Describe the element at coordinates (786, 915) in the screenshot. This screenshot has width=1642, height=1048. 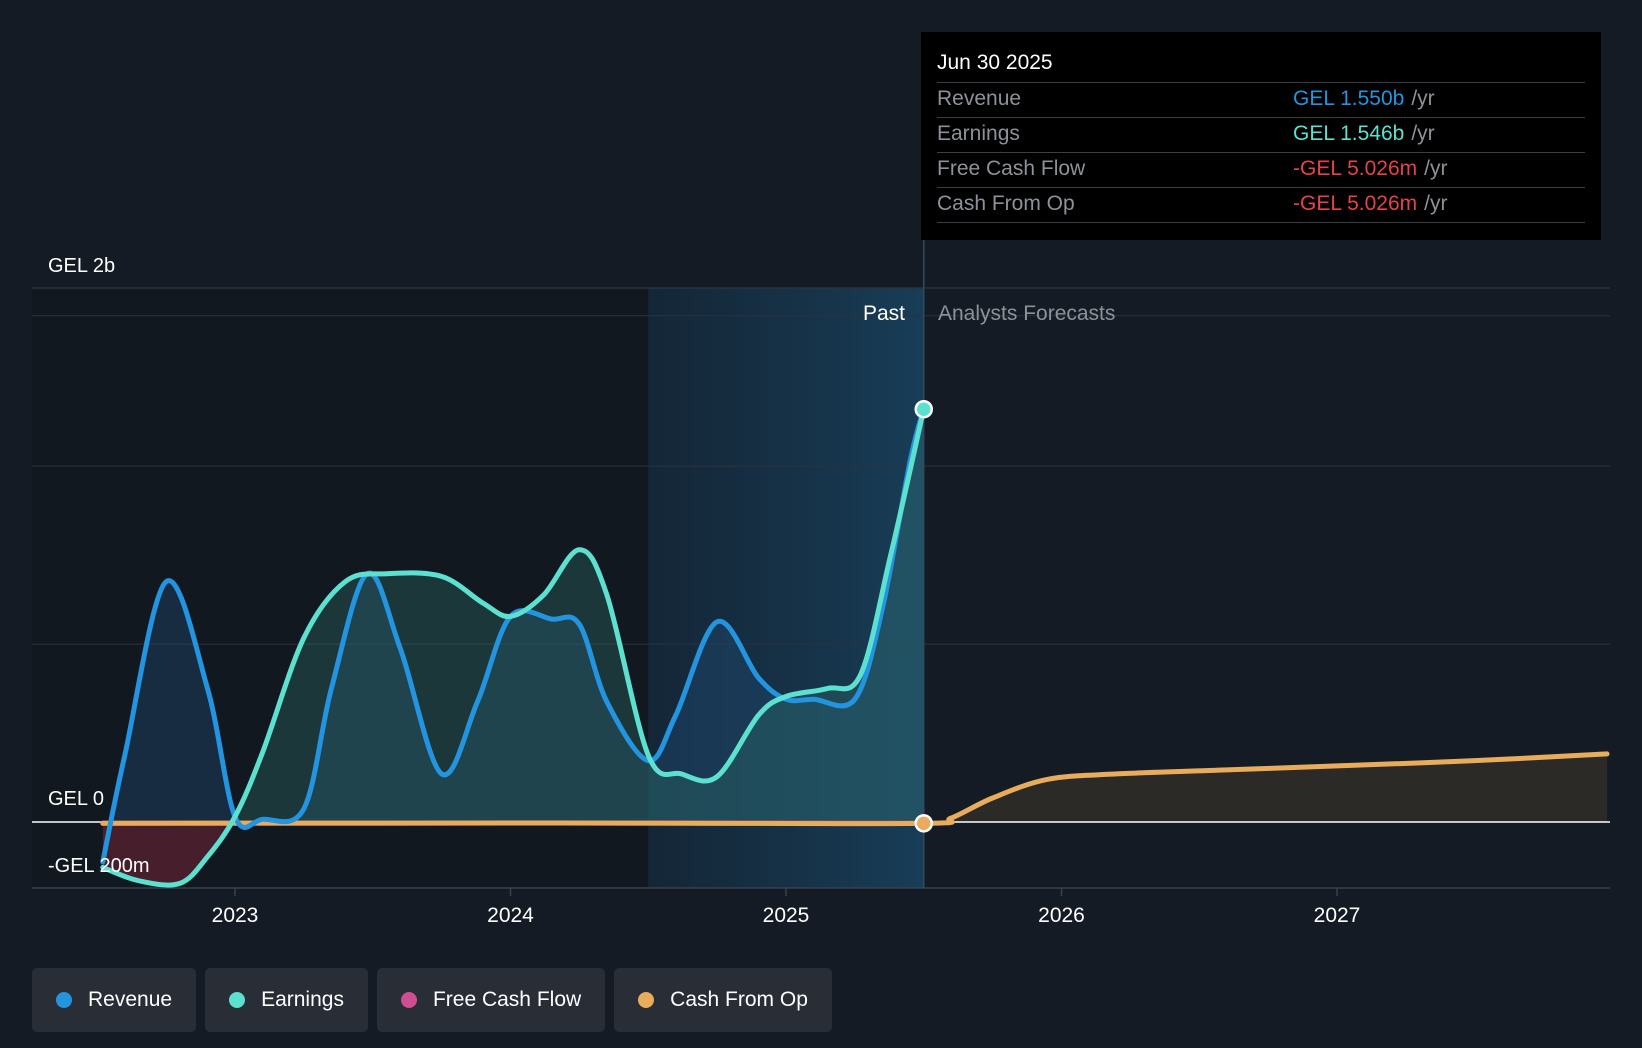
I see `x-tick-label: 2025` at that location.